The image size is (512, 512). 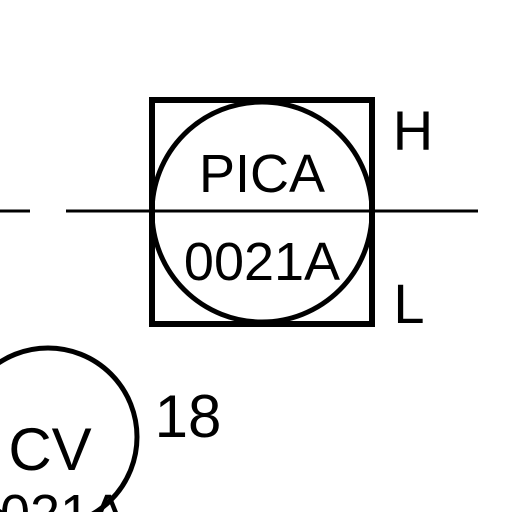 What do you see at coordinates (63, 498) in the screenshot?
I see `instrument-cv-number-label: 0021A` at bounding box center [63, 498].